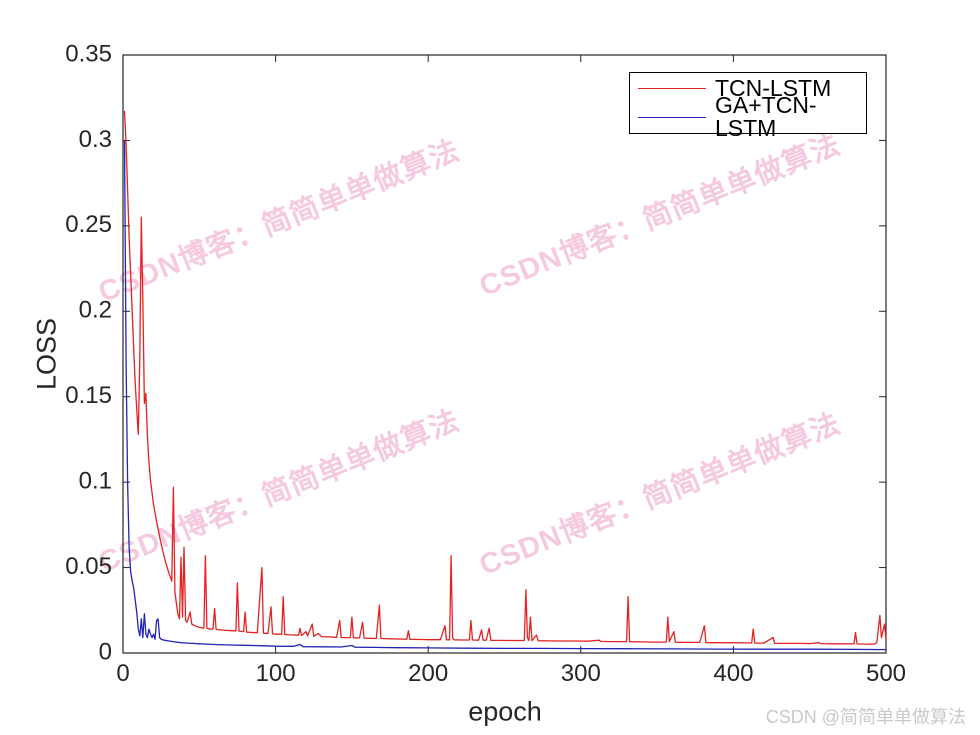 The image size is (980, 735). What do you see at coordinates (88, 395) in the screenshot?
I see `y-tick-label: 0.15` at bounding box center [88, 395].